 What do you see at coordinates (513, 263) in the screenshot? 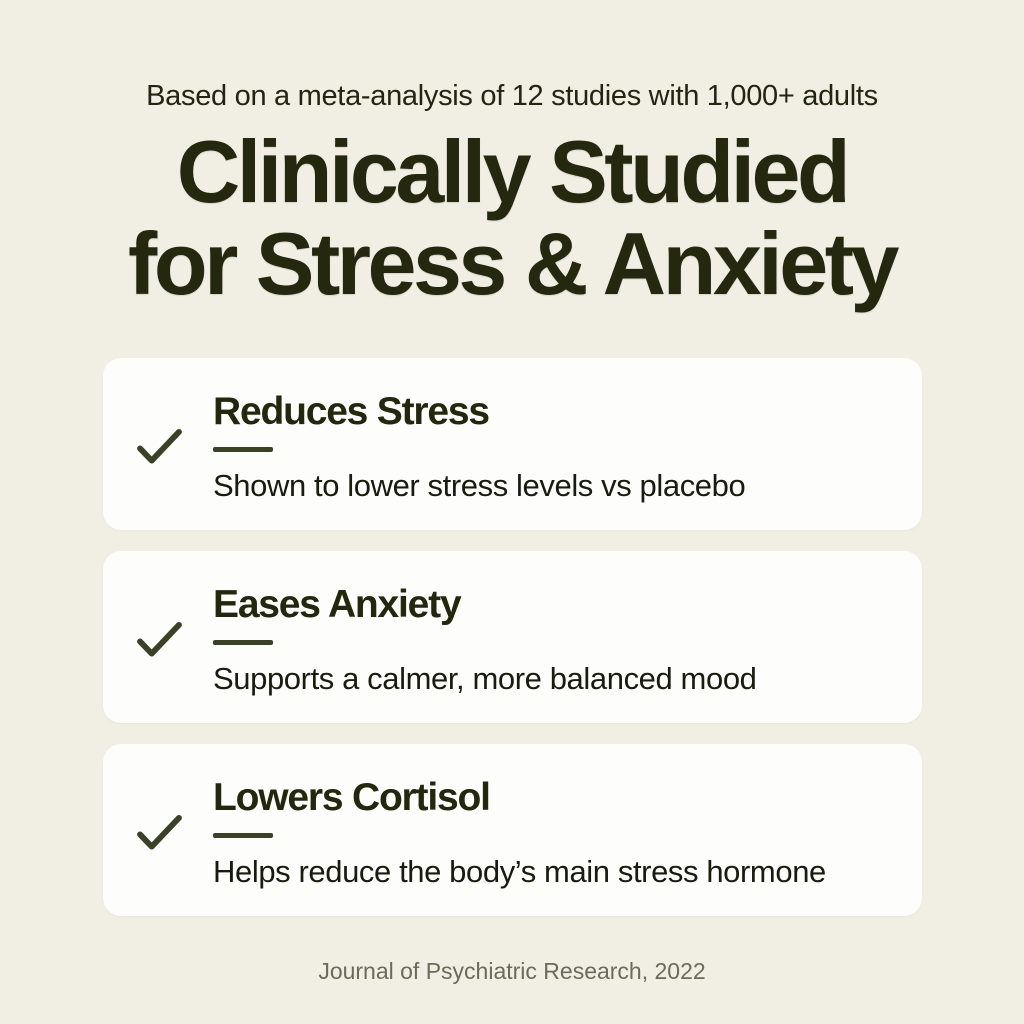
I see `page-title-line-2: for Stress & Anxiety` at bounding box center [513, 263].